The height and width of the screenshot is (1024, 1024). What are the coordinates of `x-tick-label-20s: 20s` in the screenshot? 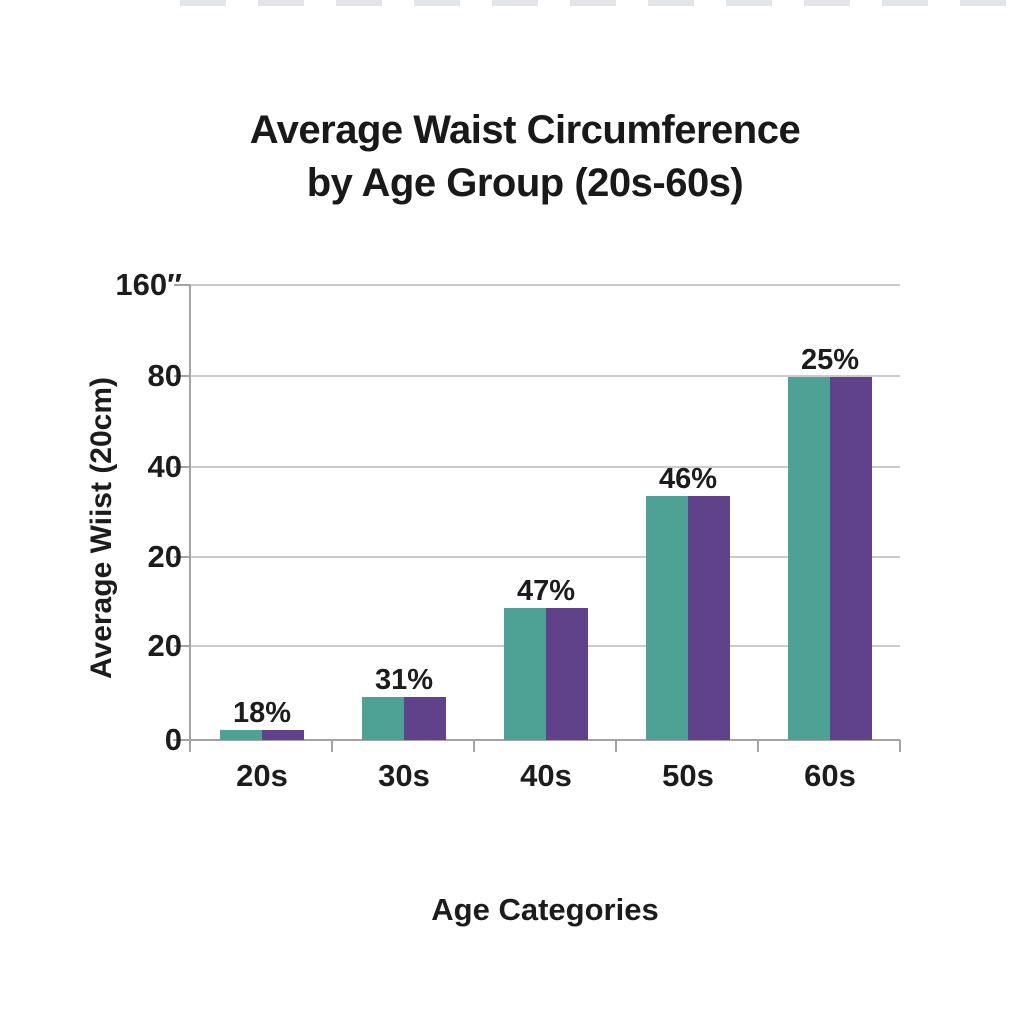 It's located at (262, 775).